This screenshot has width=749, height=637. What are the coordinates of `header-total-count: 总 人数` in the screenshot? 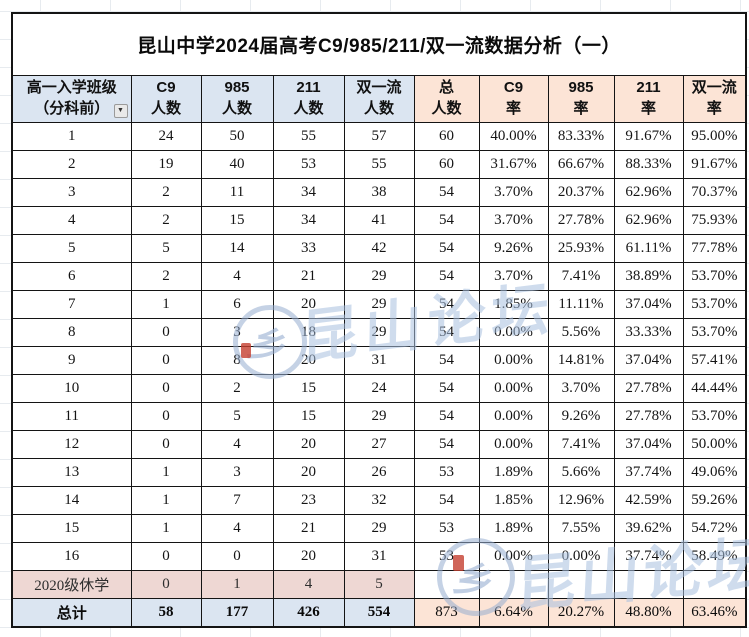 It's located at (446, 98).